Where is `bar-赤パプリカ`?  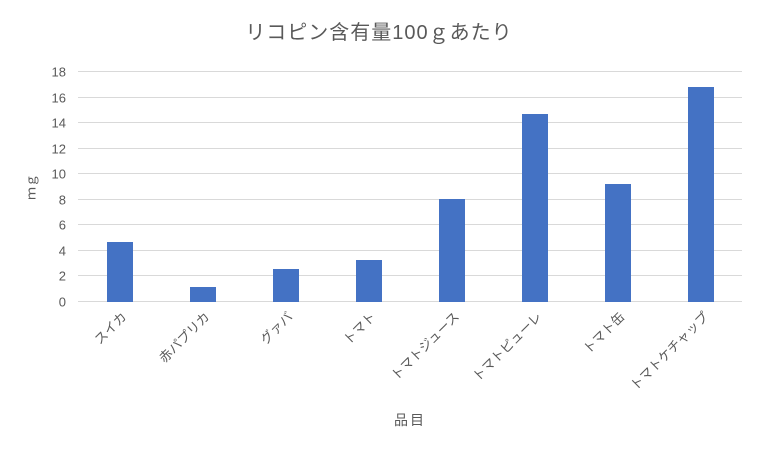
bar-赤パプリカ is located at coordinates (202, 294).